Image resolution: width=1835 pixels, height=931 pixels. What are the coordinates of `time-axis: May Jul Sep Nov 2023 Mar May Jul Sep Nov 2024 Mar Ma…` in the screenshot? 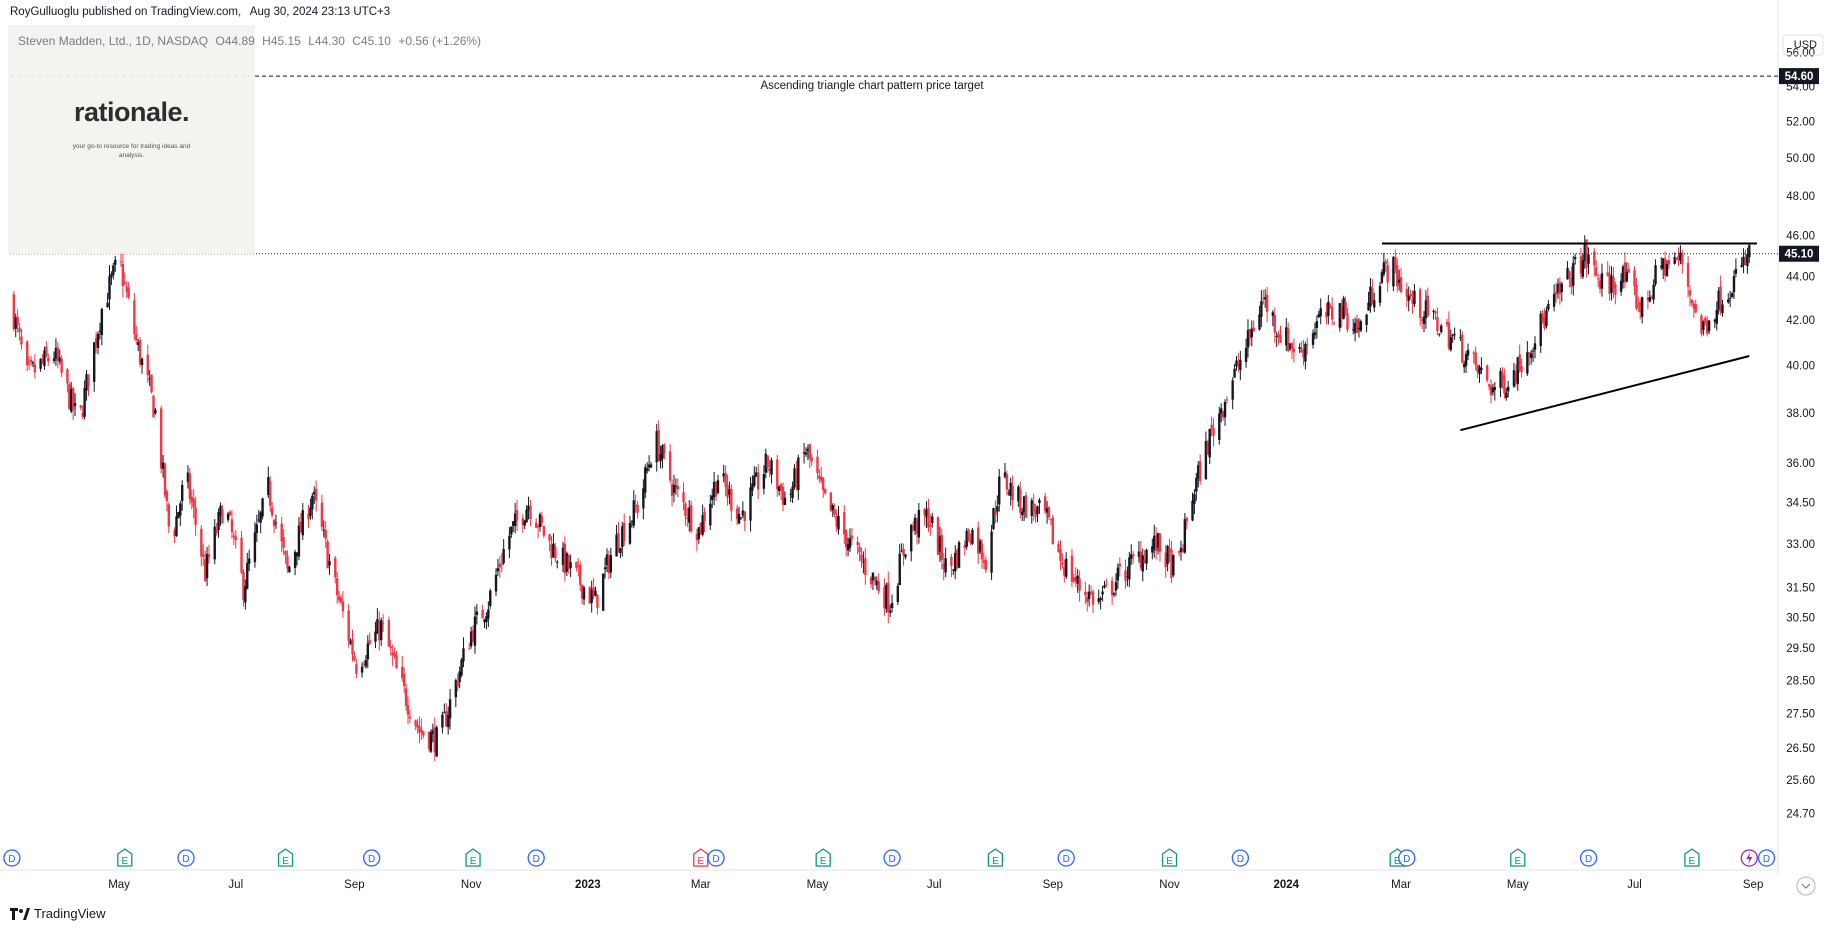 It's located at (962, 886).